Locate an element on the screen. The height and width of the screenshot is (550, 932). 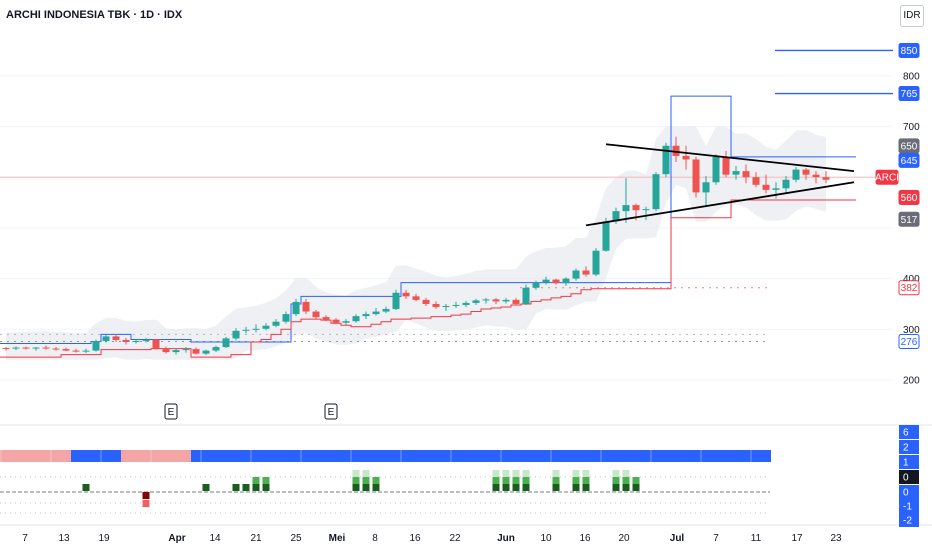
earnings-label: E is located at coordinates (171, 412).